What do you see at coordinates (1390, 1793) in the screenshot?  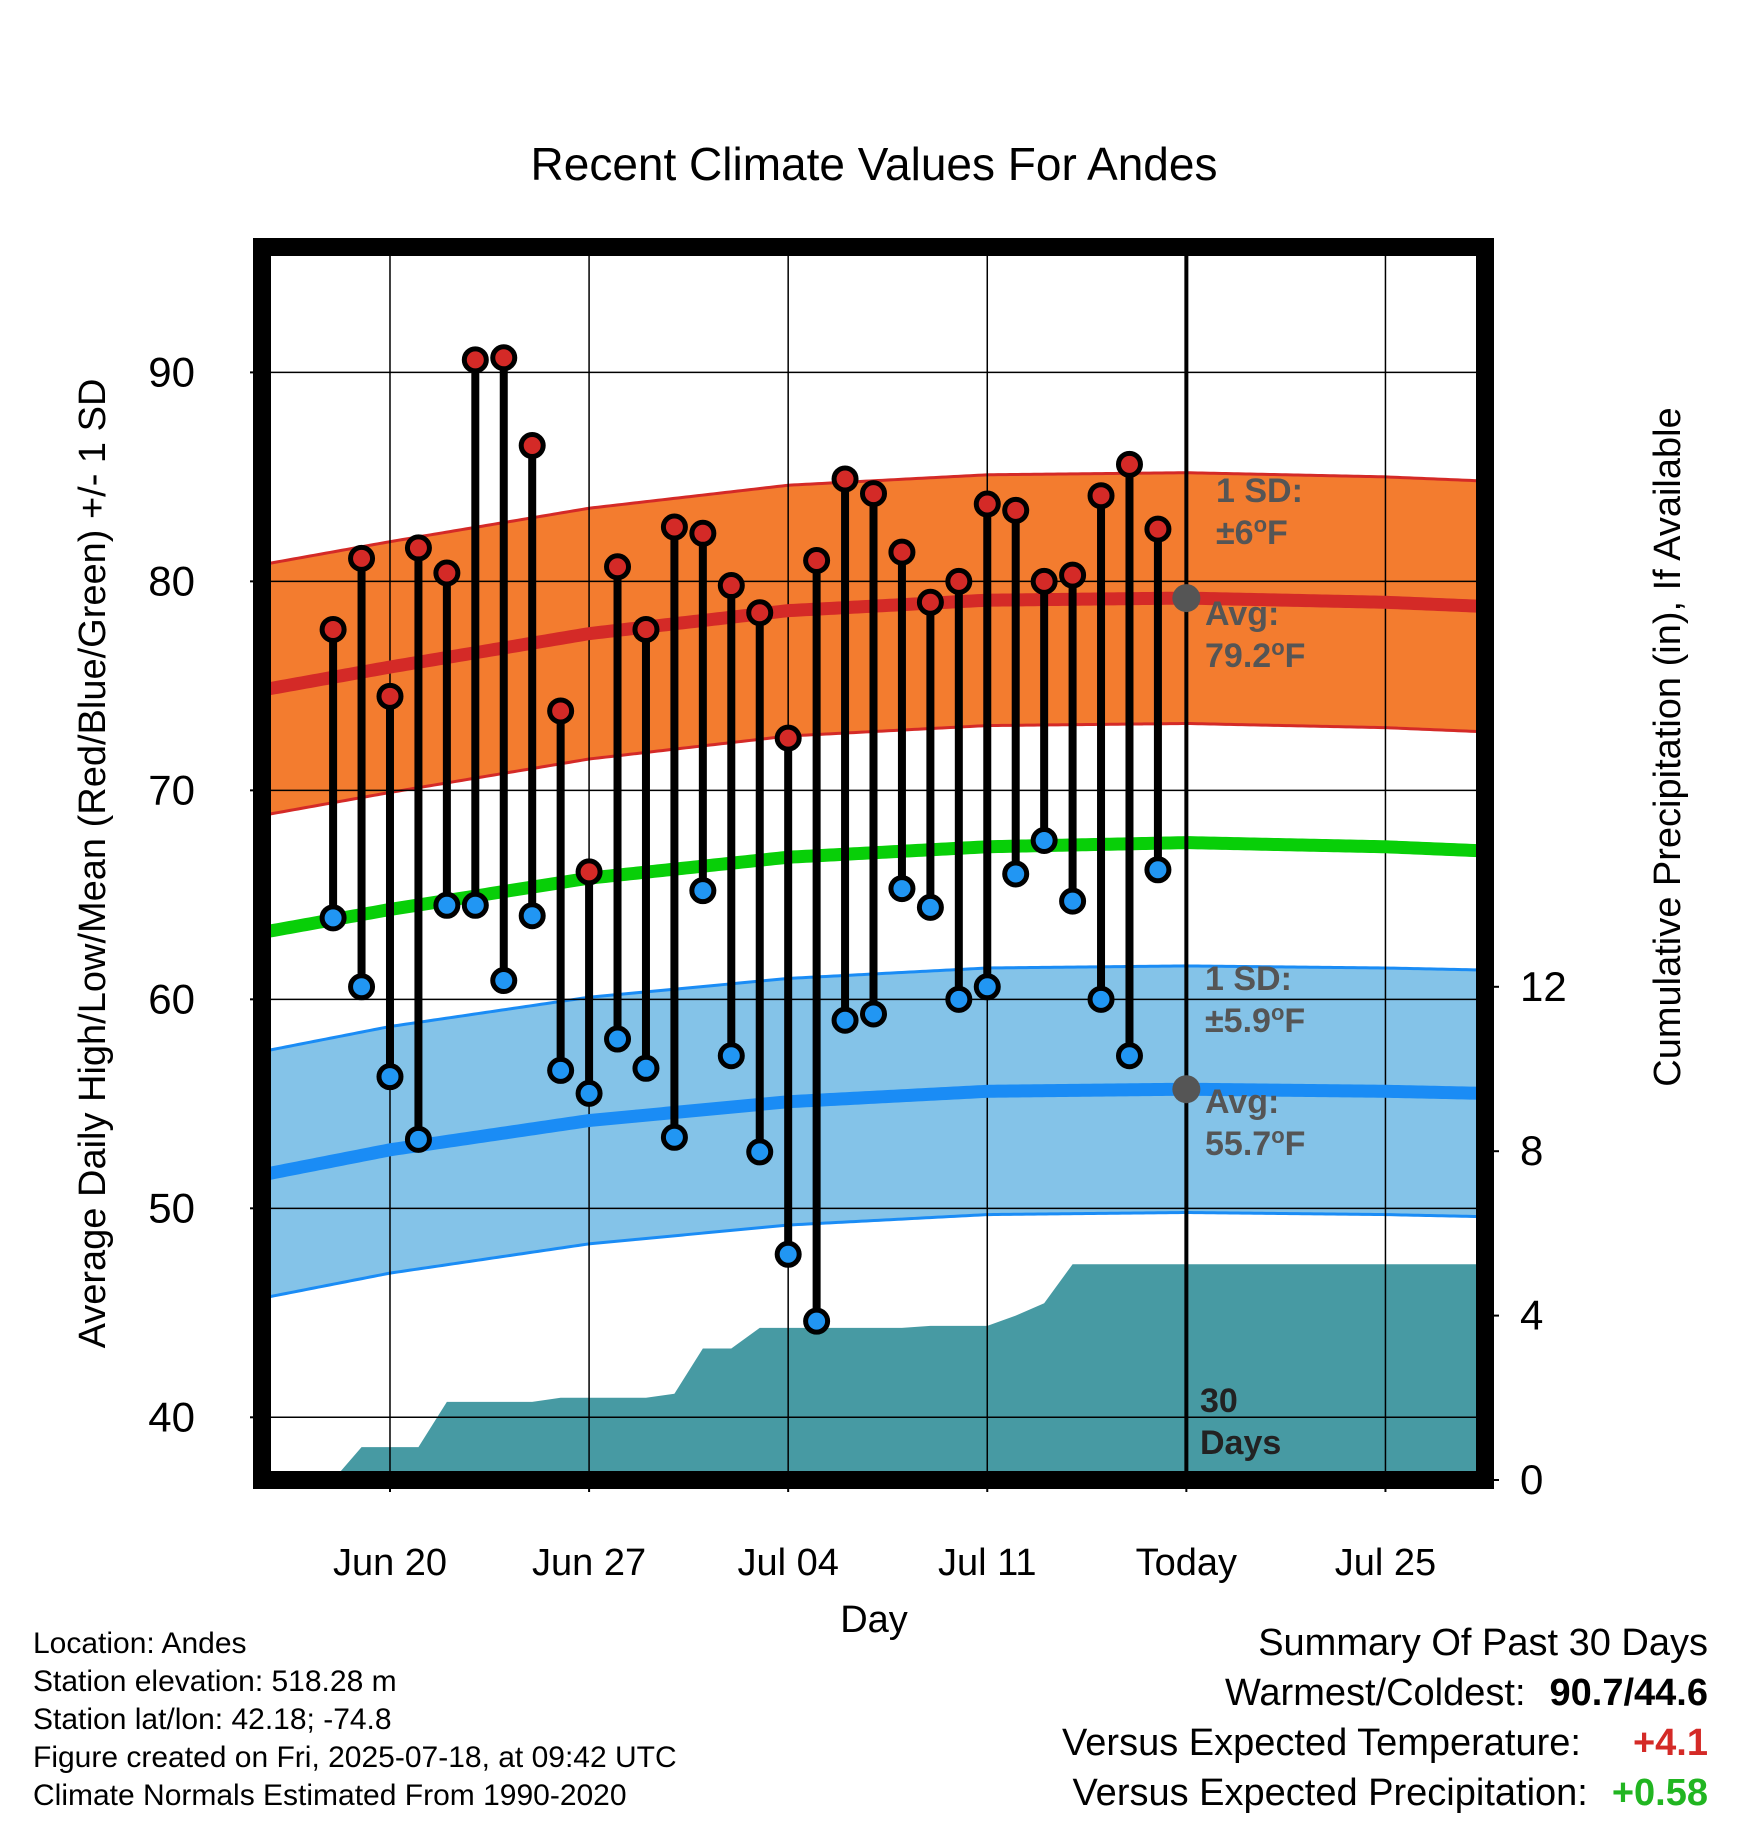 I see `summary-precip: Versus Expected Precipitation: +0.58` at bounding box center [1390, 1793].